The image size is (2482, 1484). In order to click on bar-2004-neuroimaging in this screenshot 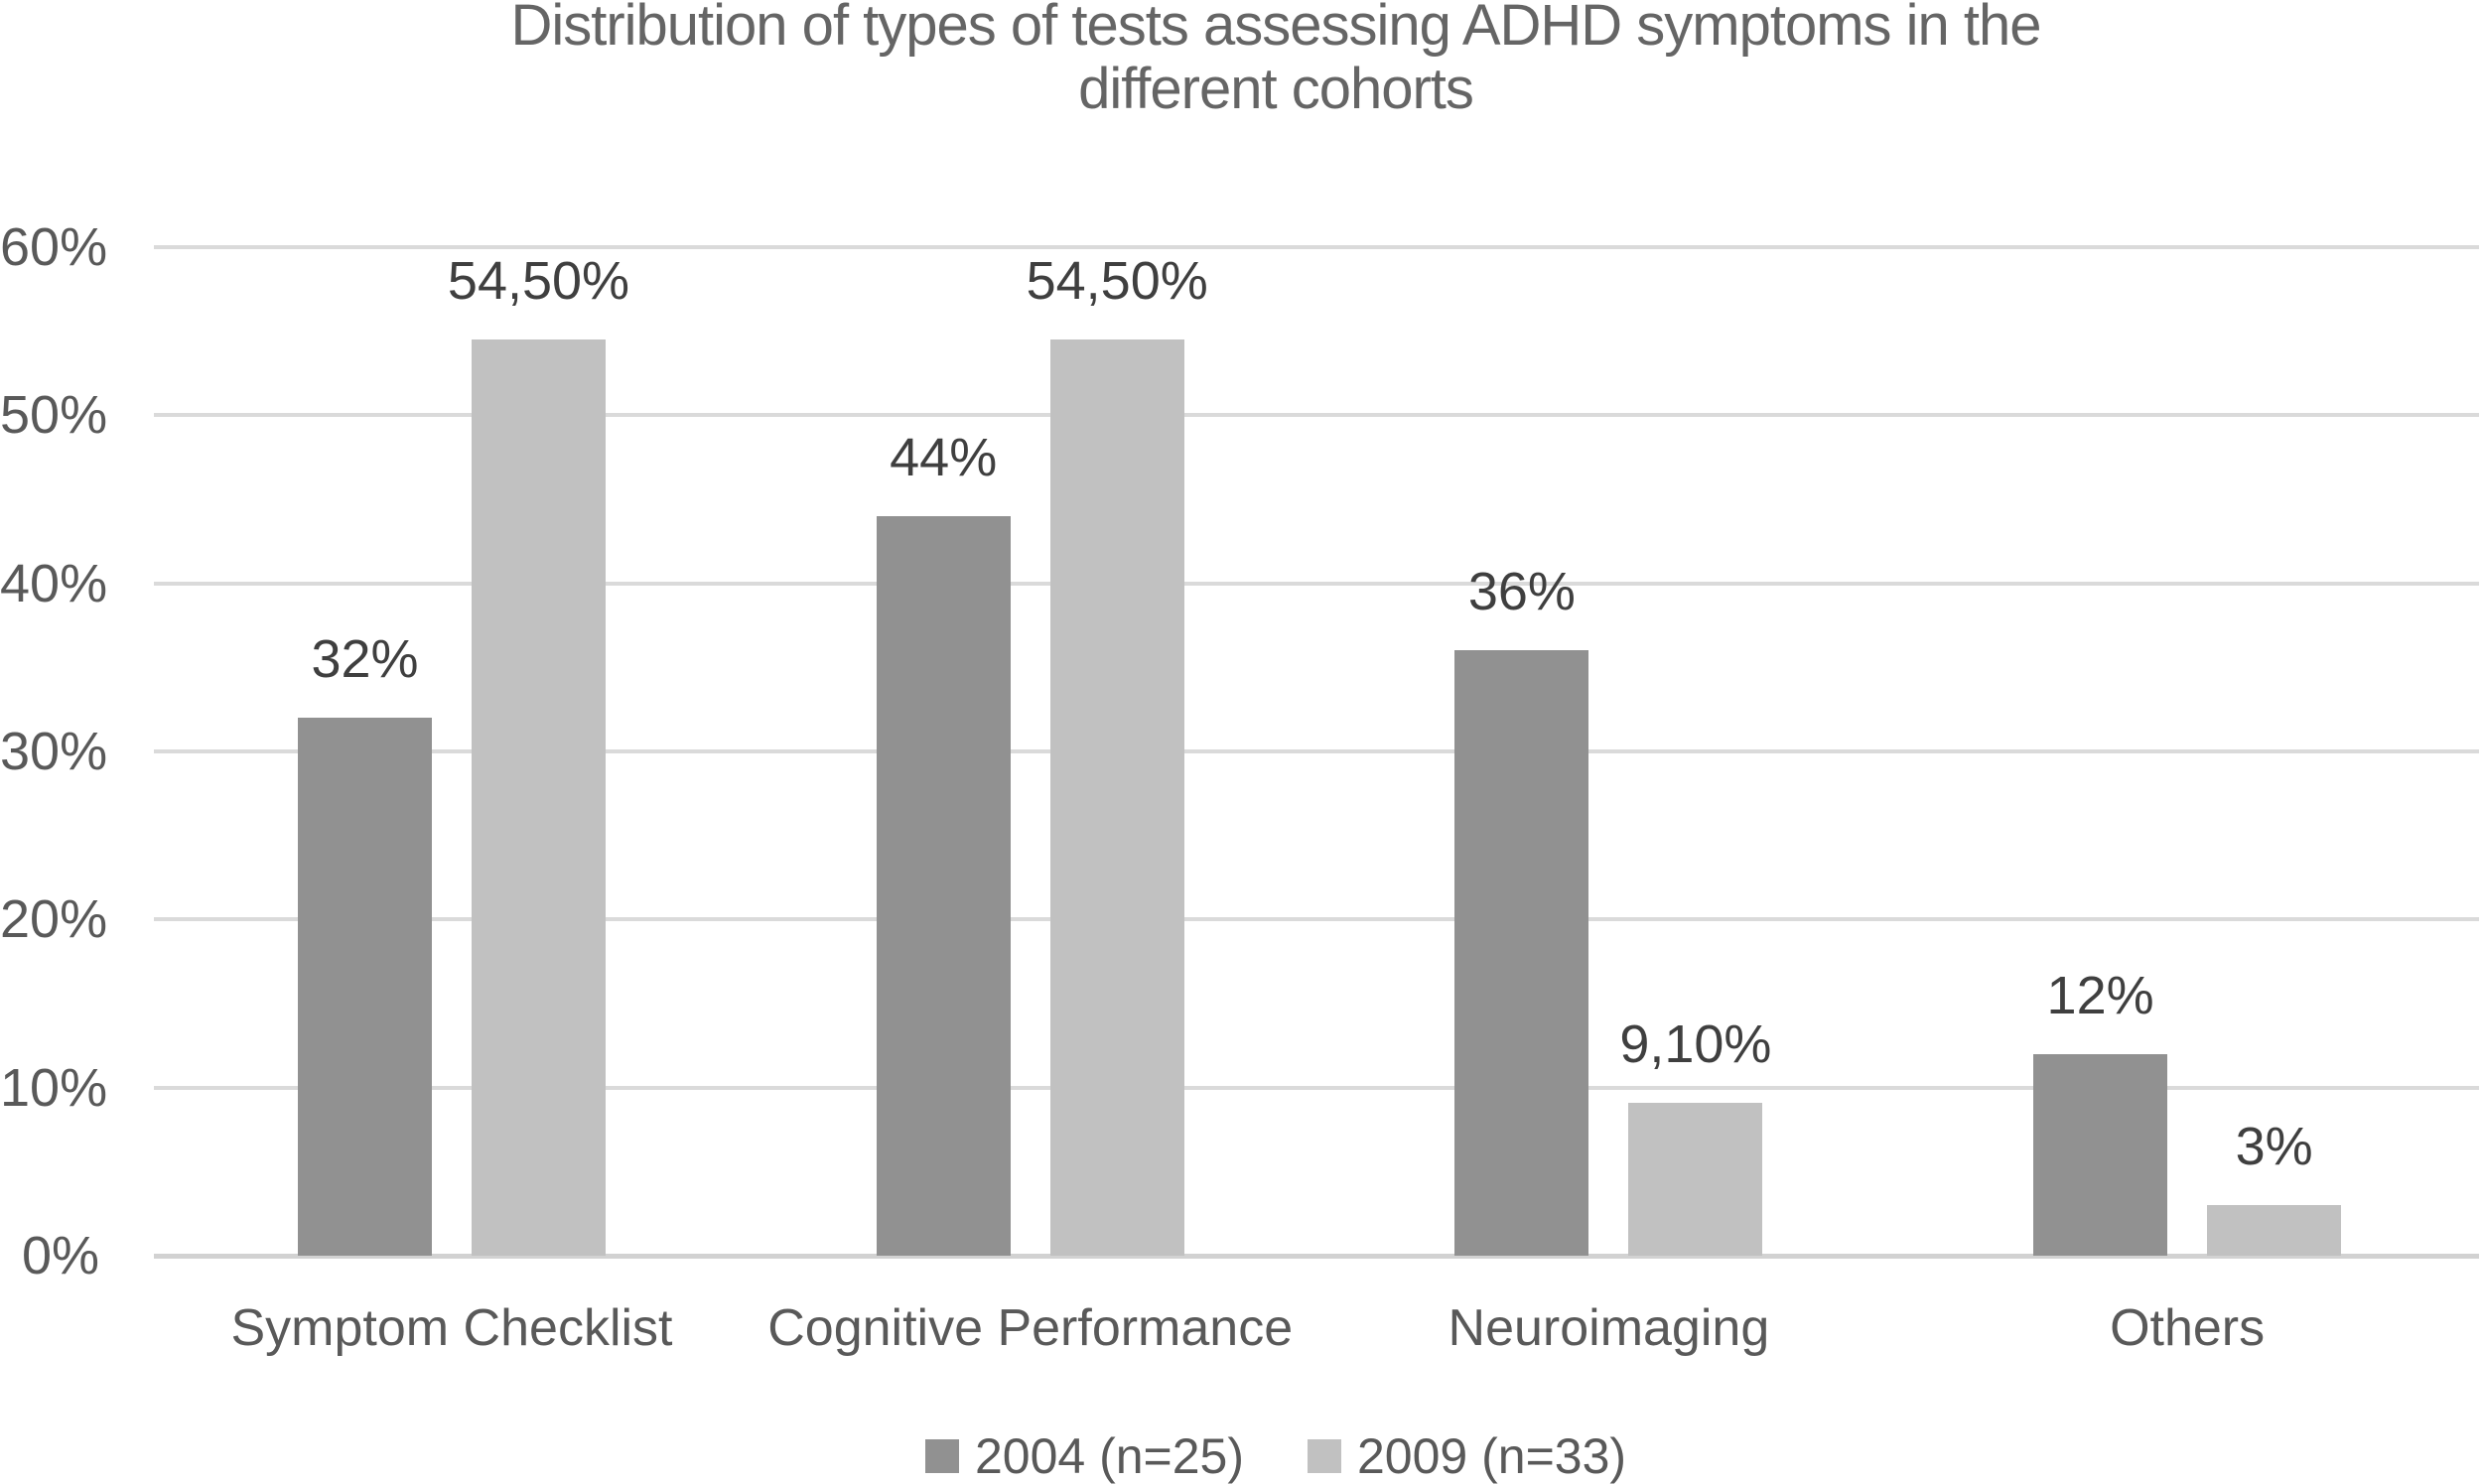, I will do `click(1521, 953)`.